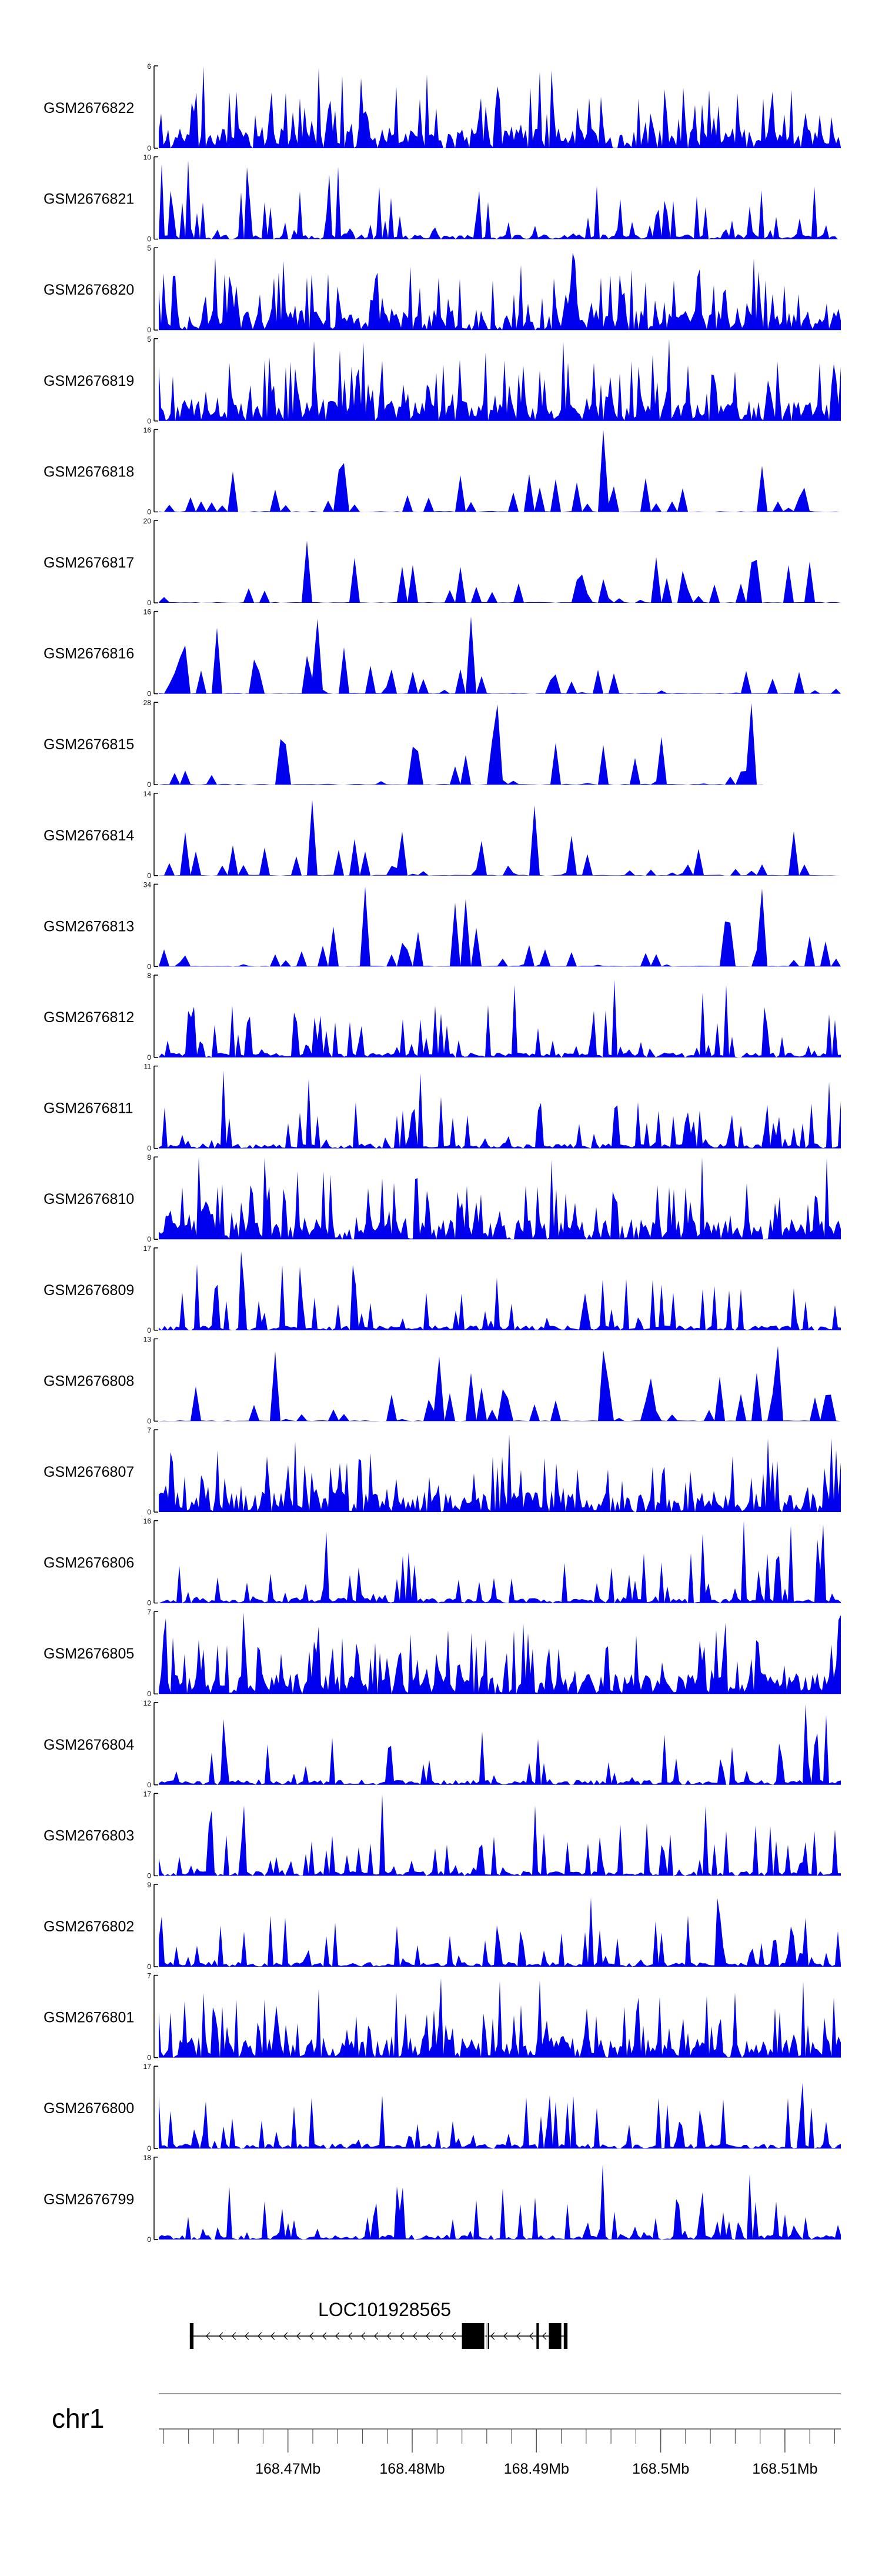  I want to click on signal-track: GSM2676806 16 0, so click(442, 1562).